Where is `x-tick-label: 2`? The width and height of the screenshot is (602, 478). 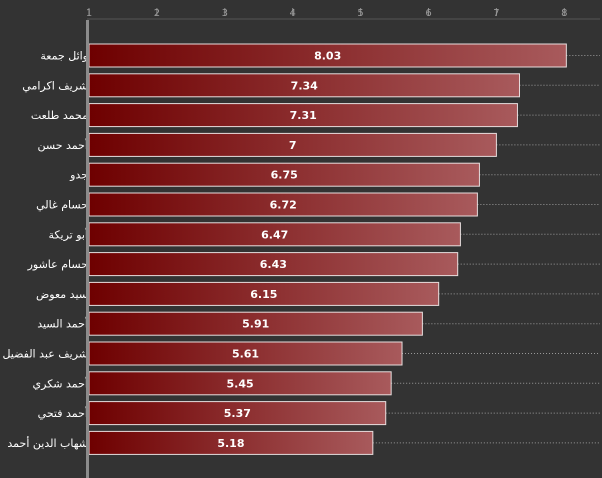 x-tick-label: 2 is located at coordinates (157, 13).